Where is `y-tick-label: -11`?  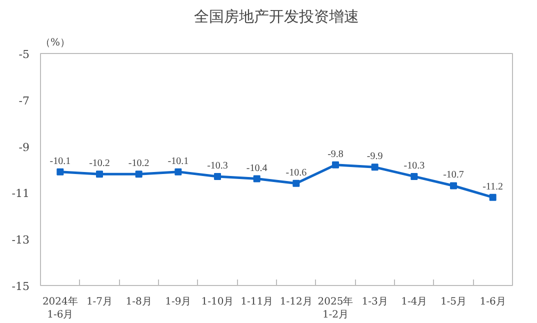 y-tick-label: -11 is located at coordinates (21, 193).